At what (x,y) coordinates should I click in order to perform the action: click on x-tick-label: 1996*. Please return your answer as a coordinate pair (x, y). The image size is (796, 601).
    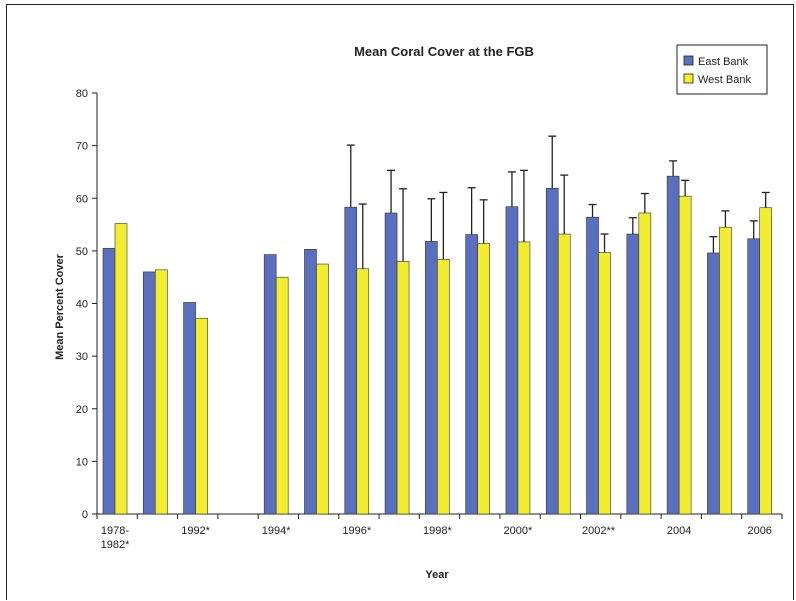
    Looking at the image, I should click on (356, 531).